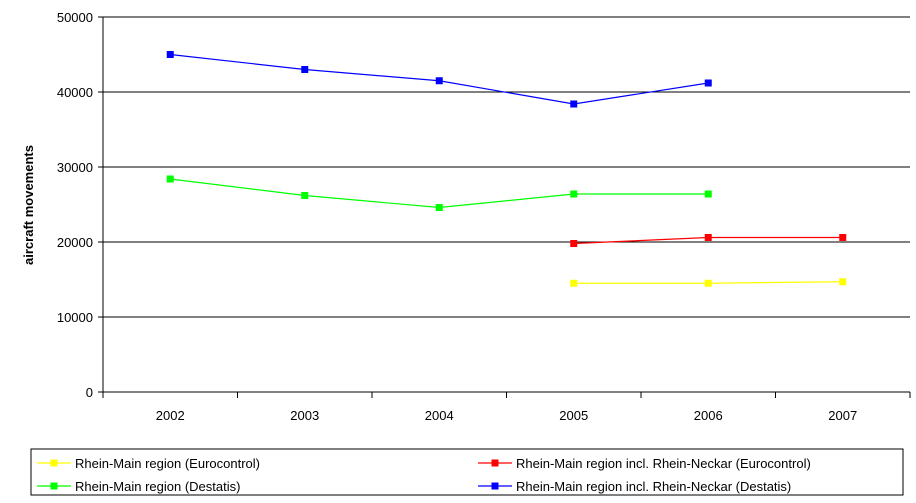 The height and width of the screenshot is (503, 916). Describe the element at coordinates (75, 167) in the screenshot. I see `y-tick-label: 30000` at that location.